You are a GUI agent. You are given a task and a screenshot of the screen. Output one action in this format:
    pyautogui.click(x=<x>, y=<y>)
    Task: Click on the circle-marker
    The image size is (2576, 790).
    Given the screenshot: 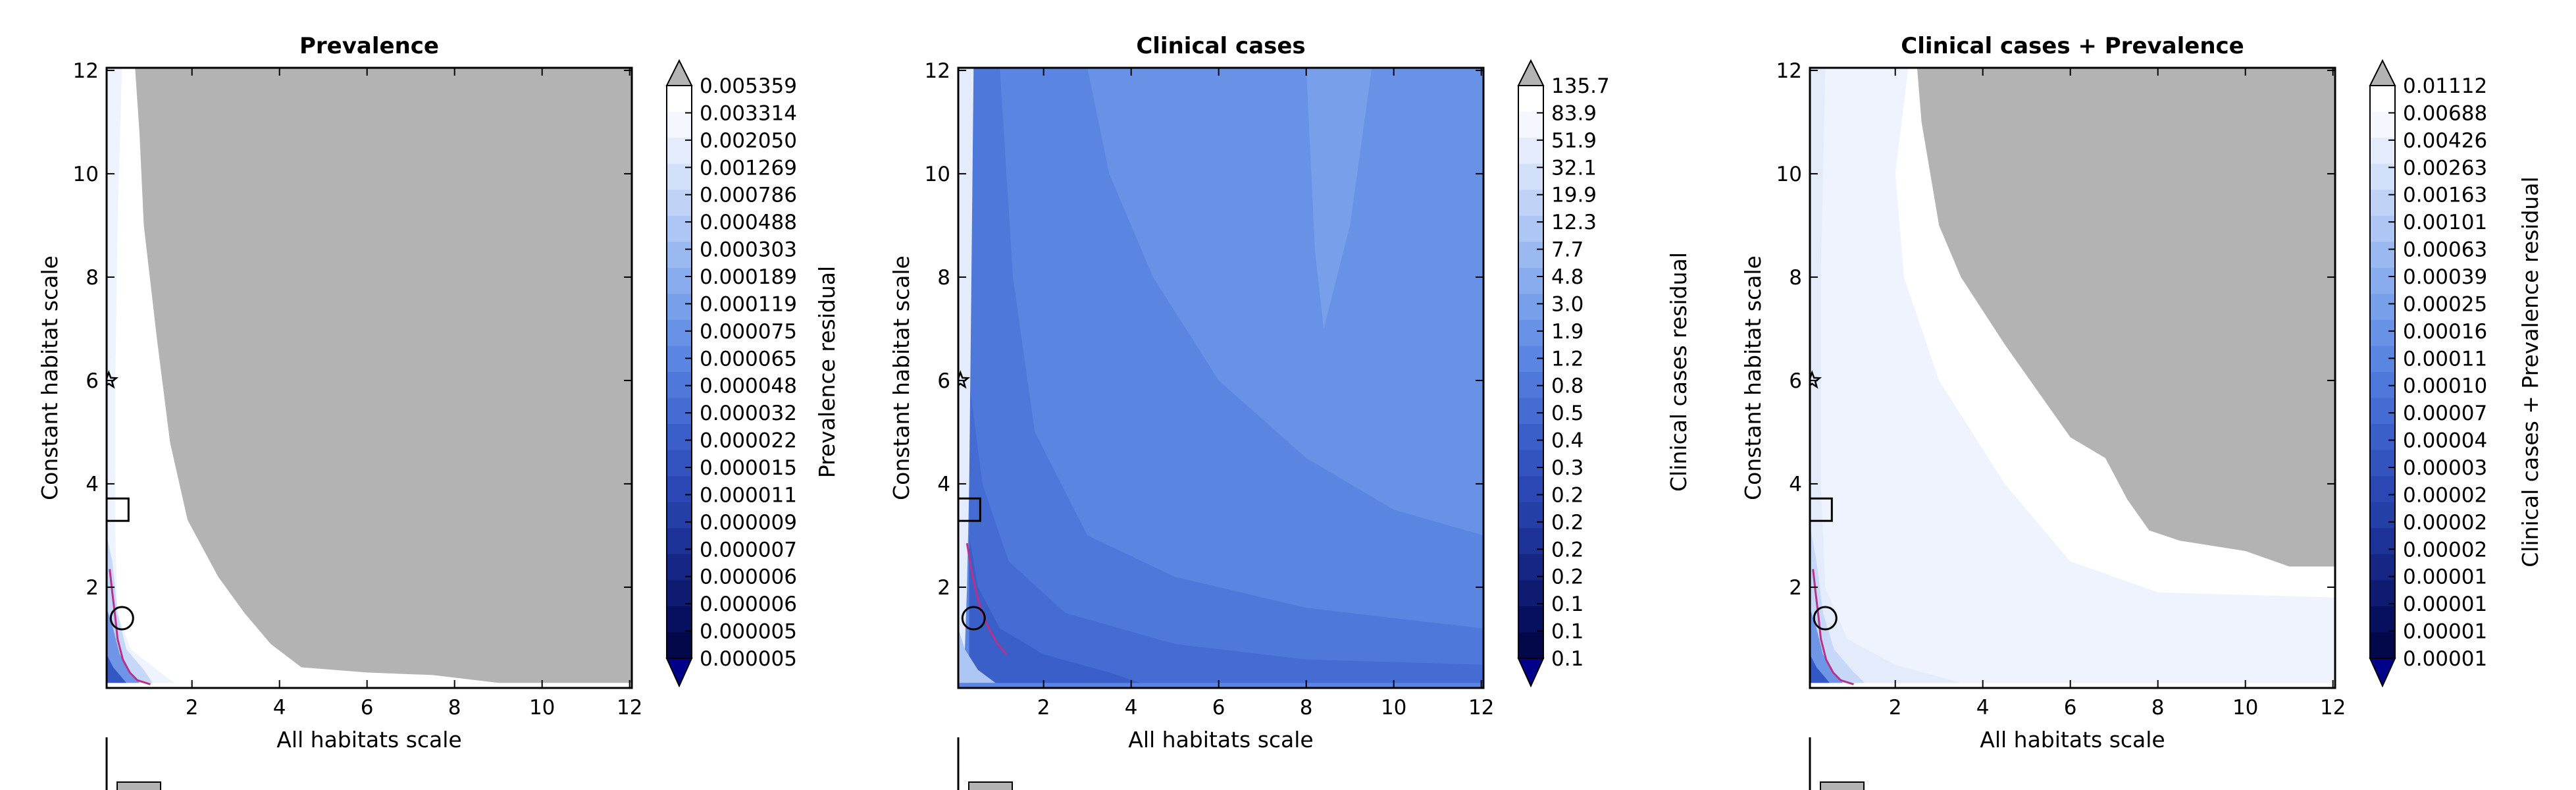 What is the action you would take?
    pyautogui.click(x=121, y=618)
    